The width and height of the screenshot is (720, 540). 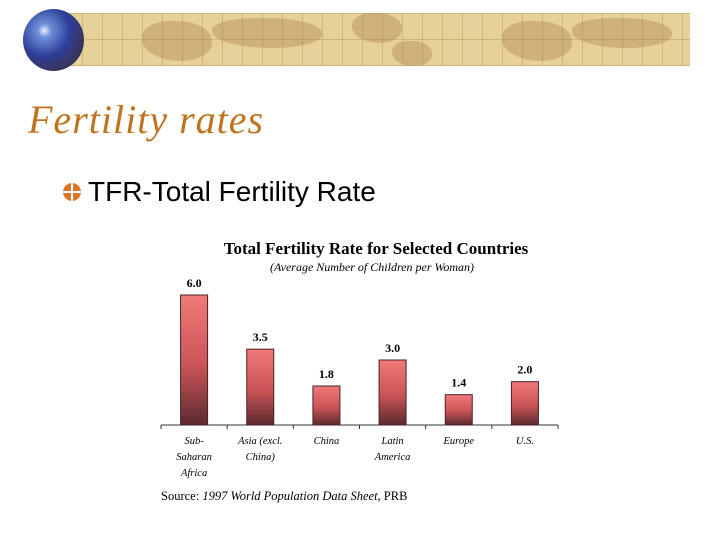 What do you see at coordinates (458, 383) in the screenshot?
I see `data-label: 1.4` at bounding box center [458, 383].